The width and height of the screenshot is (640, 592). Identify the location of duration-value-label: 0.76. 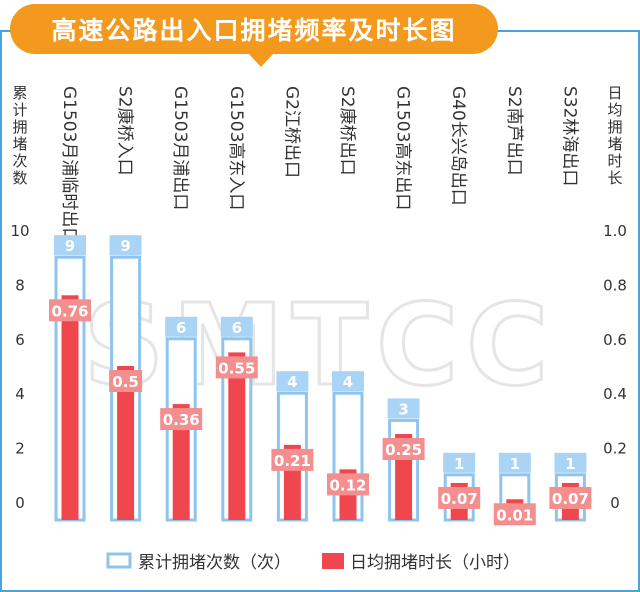
(69, 311).